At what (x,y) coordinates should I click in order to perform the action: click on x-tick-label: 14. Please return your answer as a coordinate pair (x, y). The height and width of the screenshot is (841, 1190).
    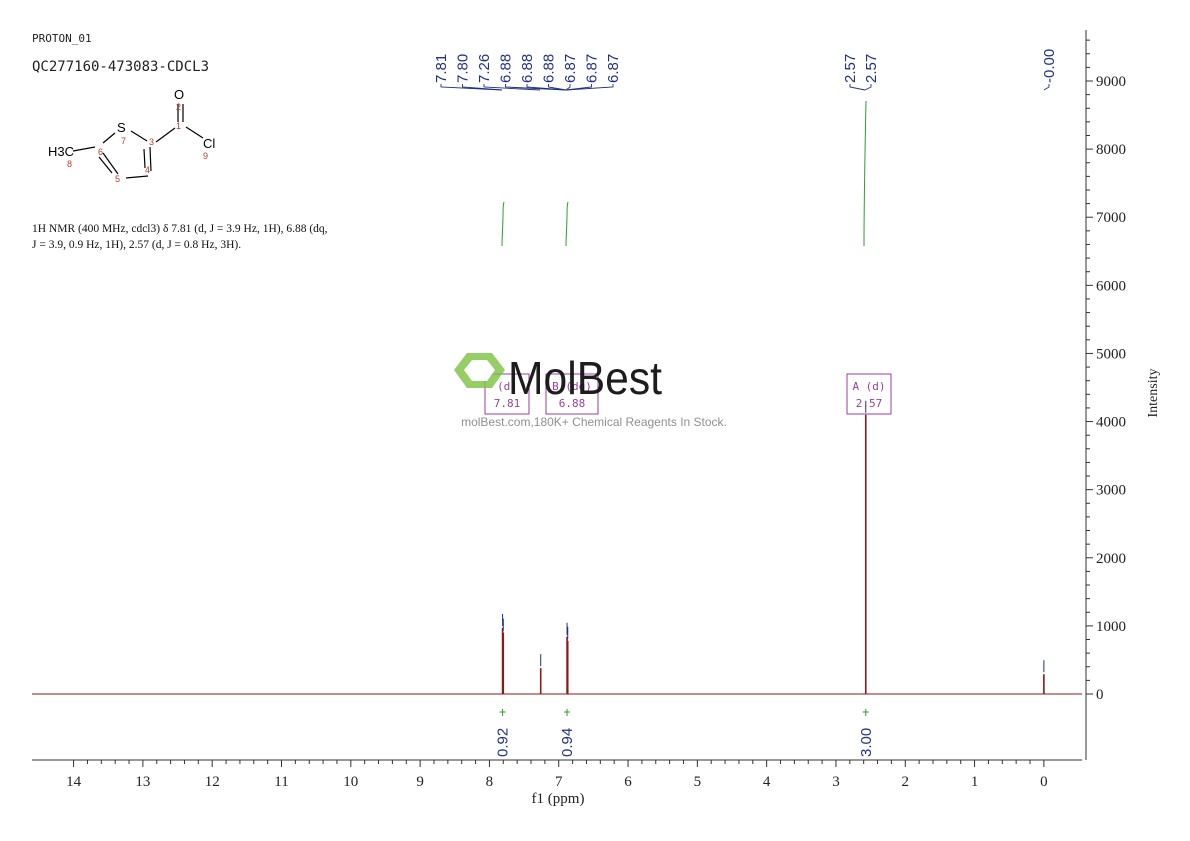
    Looking at the image, I should click on (74, 782).